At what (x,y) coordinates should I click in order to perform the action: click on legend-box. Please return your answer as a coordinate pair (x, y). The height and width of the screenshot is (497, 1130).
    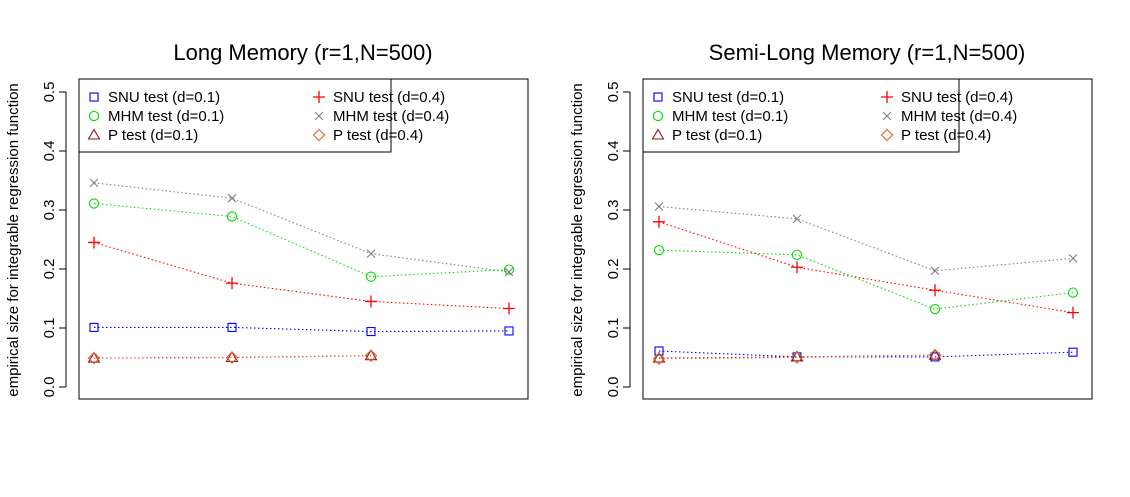
    Looking at the image, I should click on (235, 115).